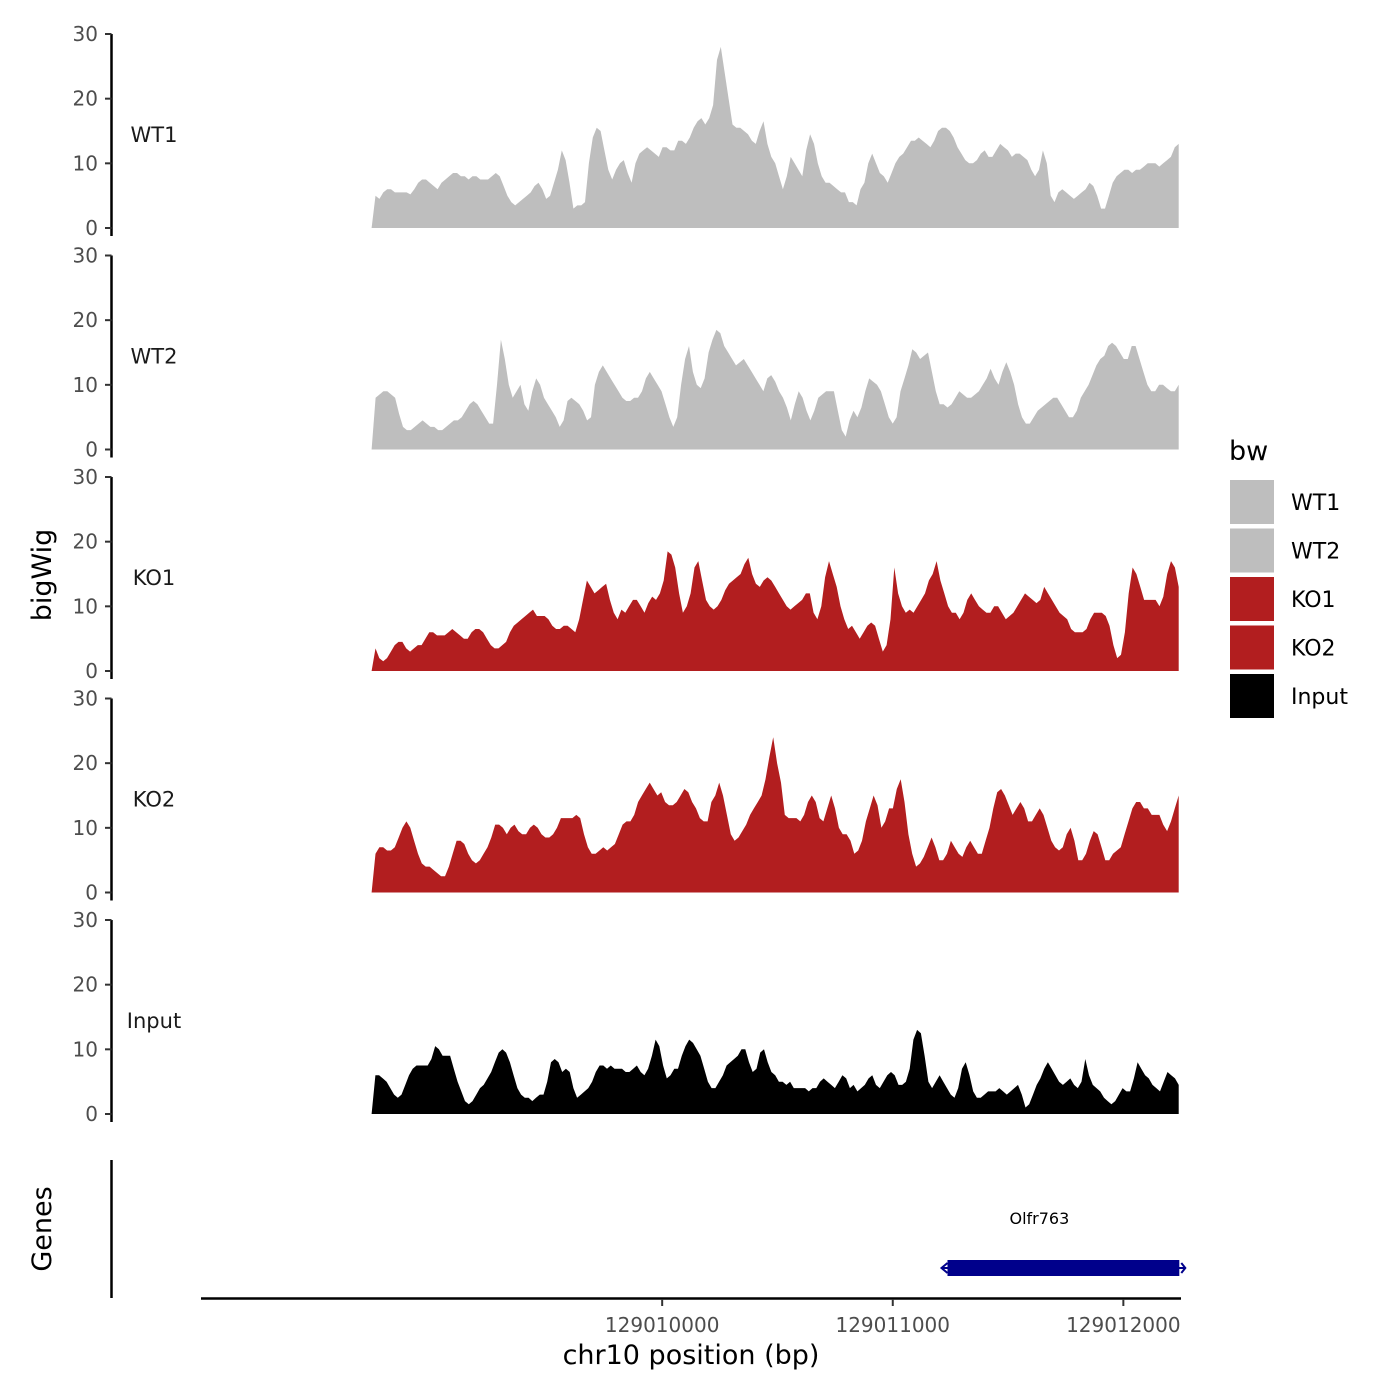 Image resolution: width=1400 pixels, height=1400 pixels. I want to click on coverage-area-wt1, so click(775, 137).